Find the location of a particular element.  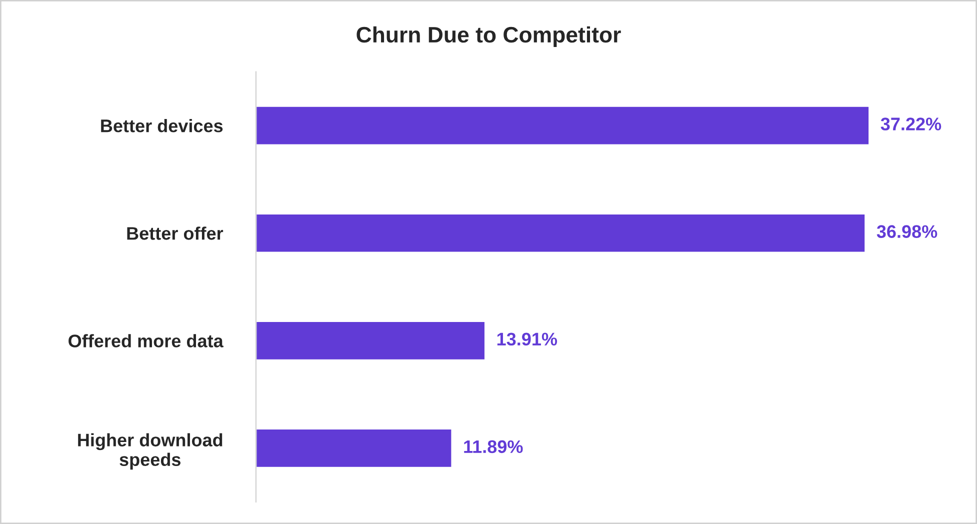

chart-title: Churn Due to Competitor is located at coordinates (488, 37).